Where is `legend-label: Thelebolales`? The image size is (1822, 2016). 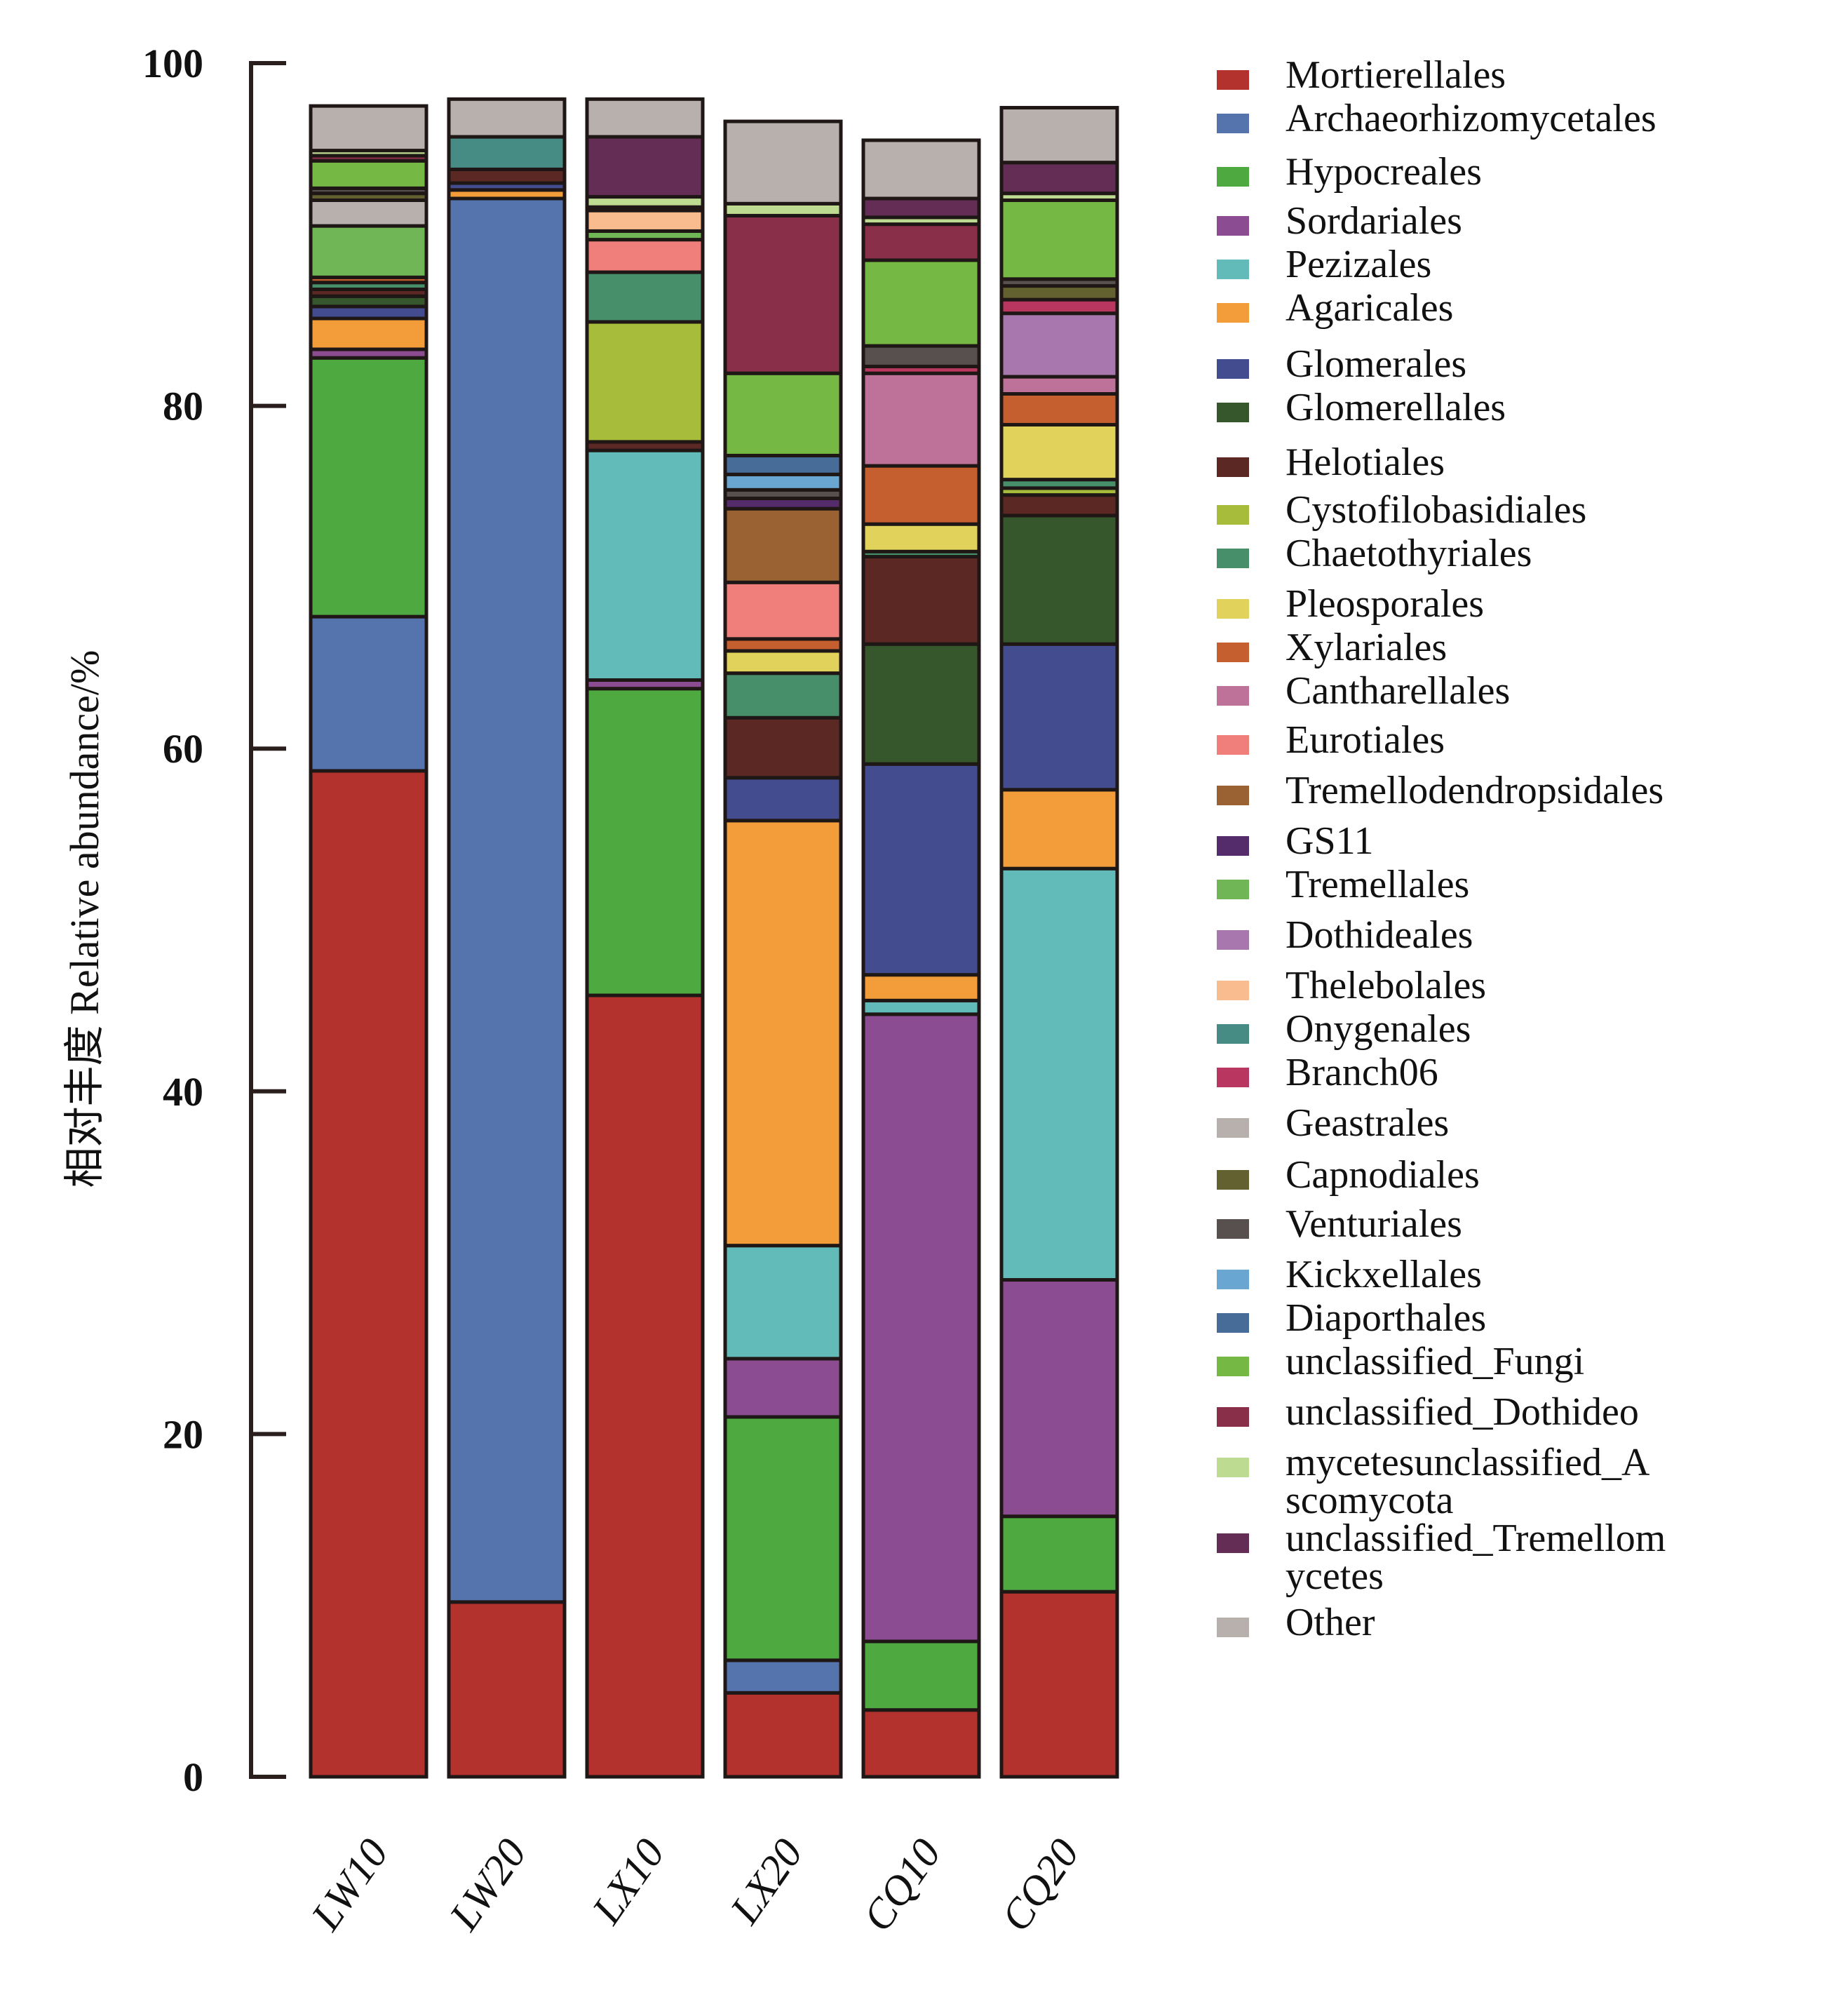
legend-label: Thelebolales is located at coordinates (1386, 985).